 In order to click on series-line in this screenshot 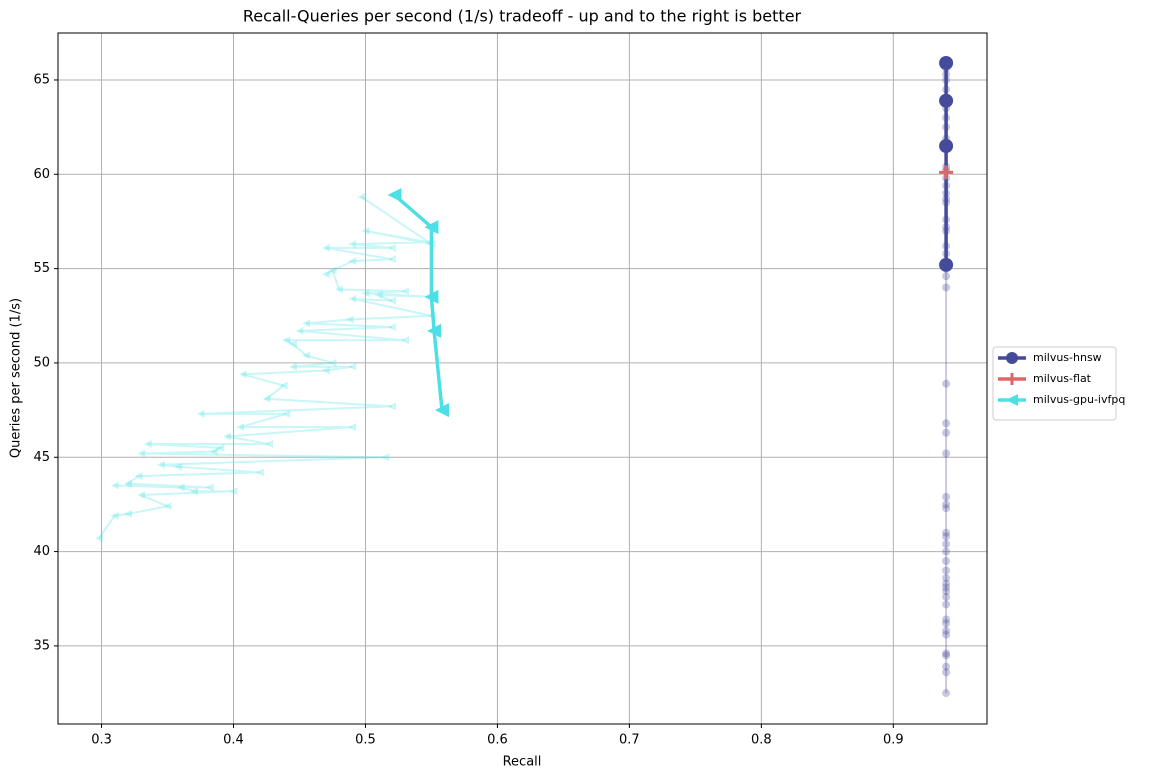, I will do `click(265, 367)`.